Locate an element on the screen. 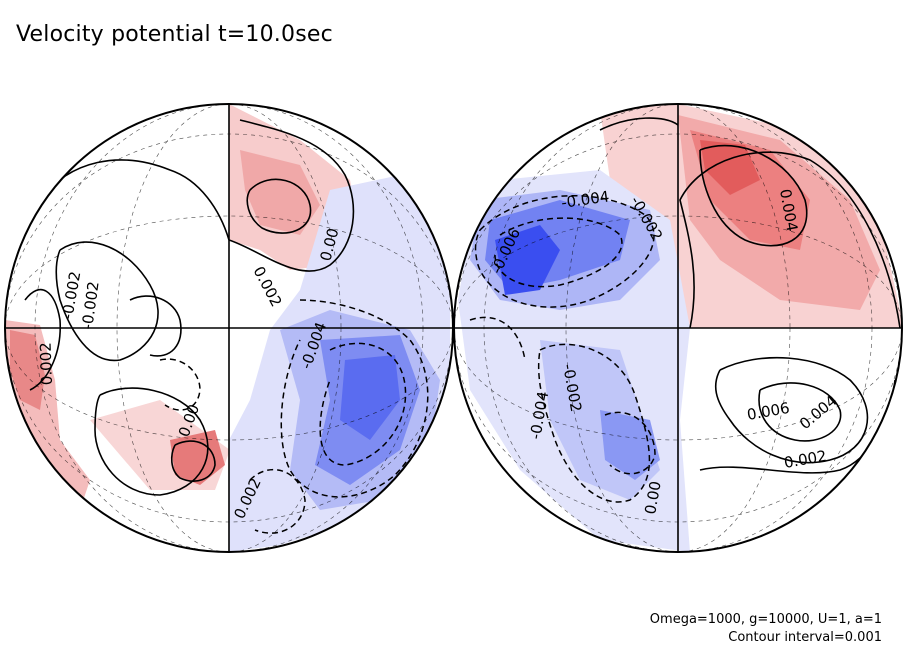 The image size is (904, 654). contour-label: 0.002 is located at coordinates (46, 364).